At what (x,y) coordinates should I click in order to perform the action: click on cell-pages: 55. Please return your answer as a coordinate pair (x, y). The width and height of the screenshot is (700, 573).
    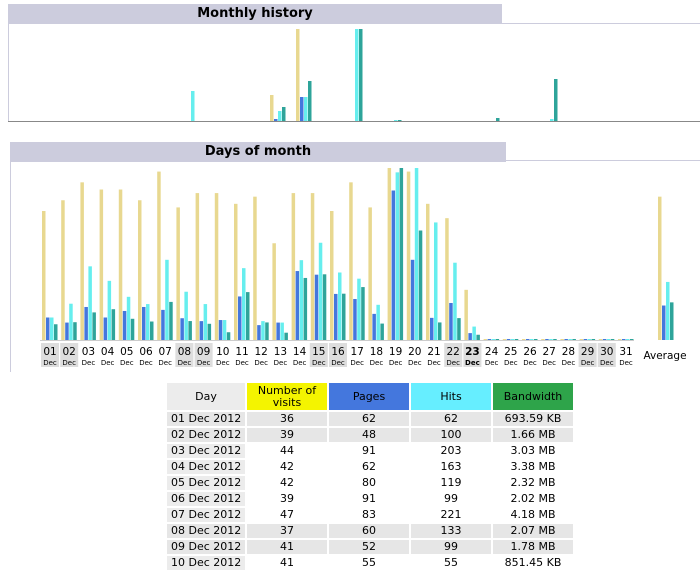
    Looking at the image, I should click on (369, 563).